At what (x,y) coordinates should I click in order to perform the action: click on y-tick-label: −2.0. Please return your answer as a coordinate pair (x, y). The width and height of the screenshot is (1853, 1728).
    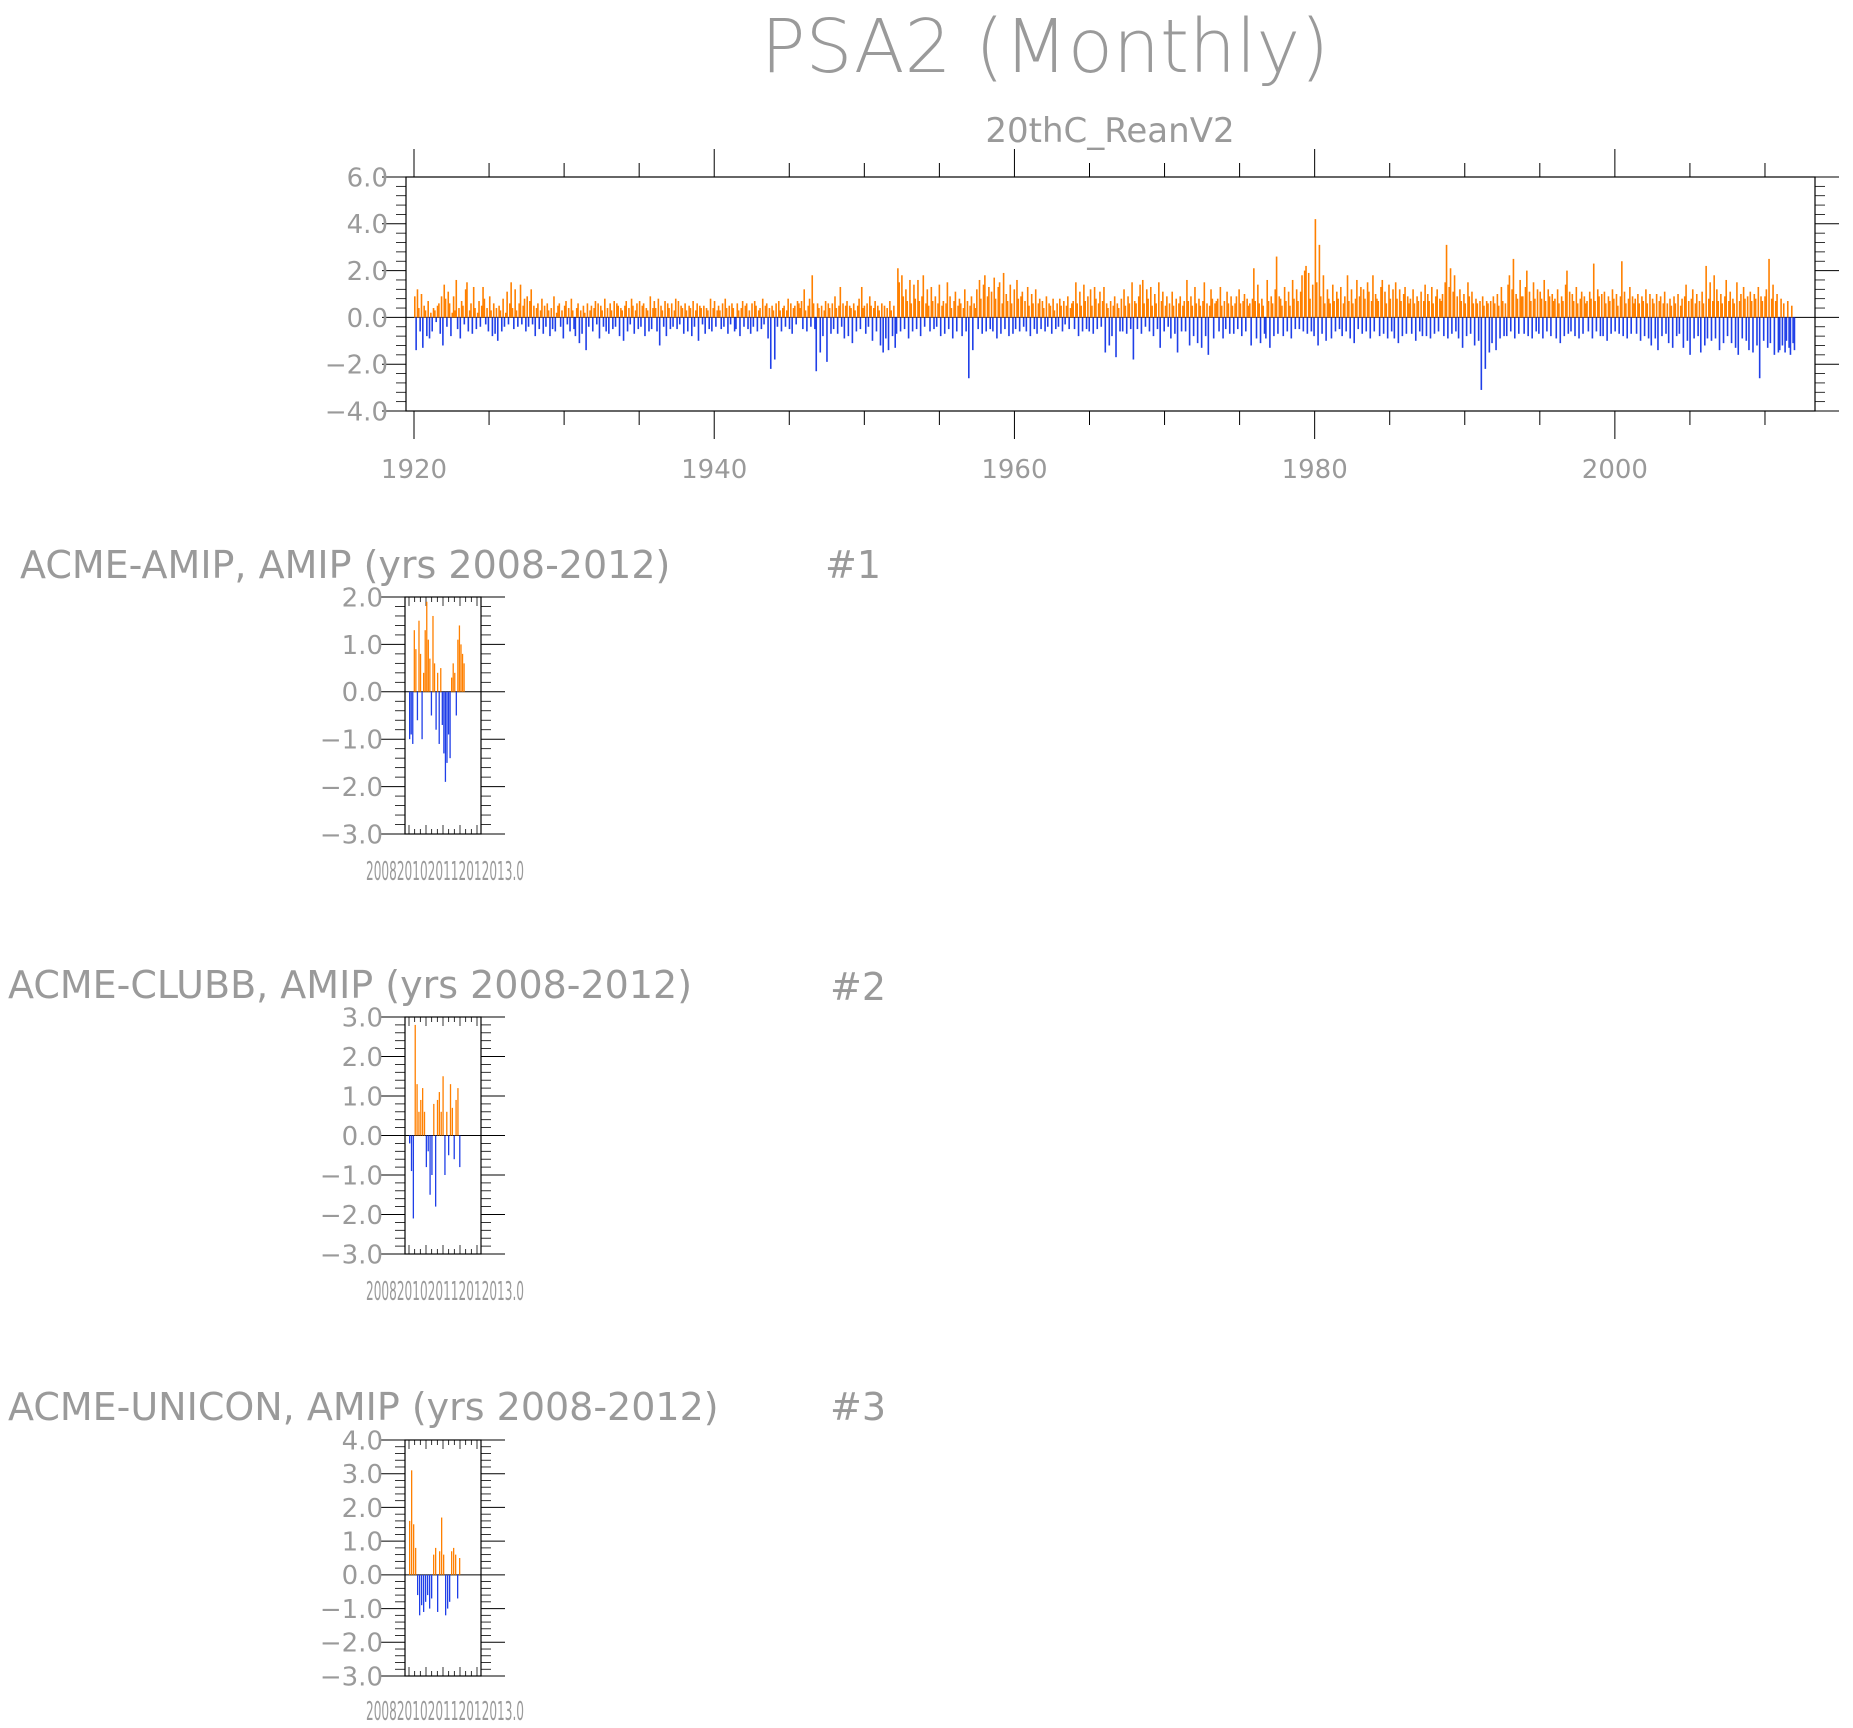
    Looking at the image, I should click on (351, 1644).